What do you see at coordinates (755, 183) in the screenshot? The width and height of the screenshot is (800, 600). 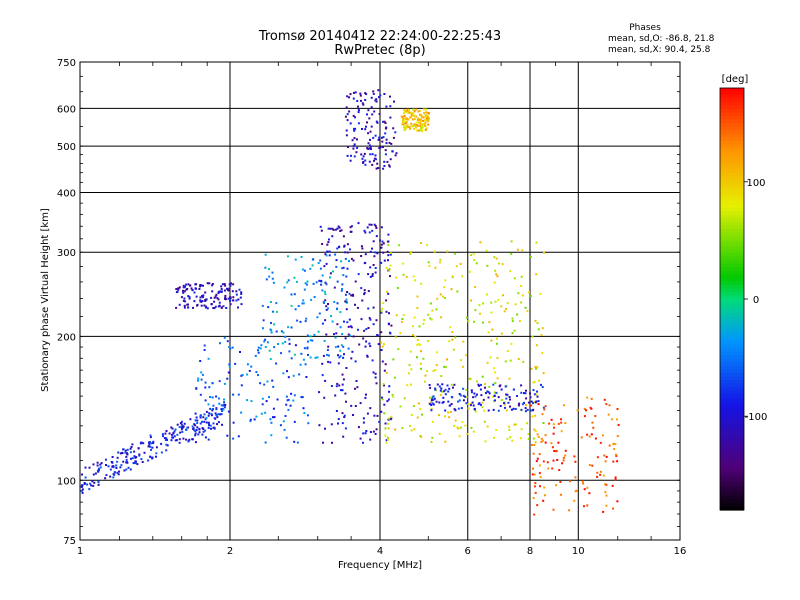 I see `colorbar-tick-label: 100` at bounding box center [755, 183].